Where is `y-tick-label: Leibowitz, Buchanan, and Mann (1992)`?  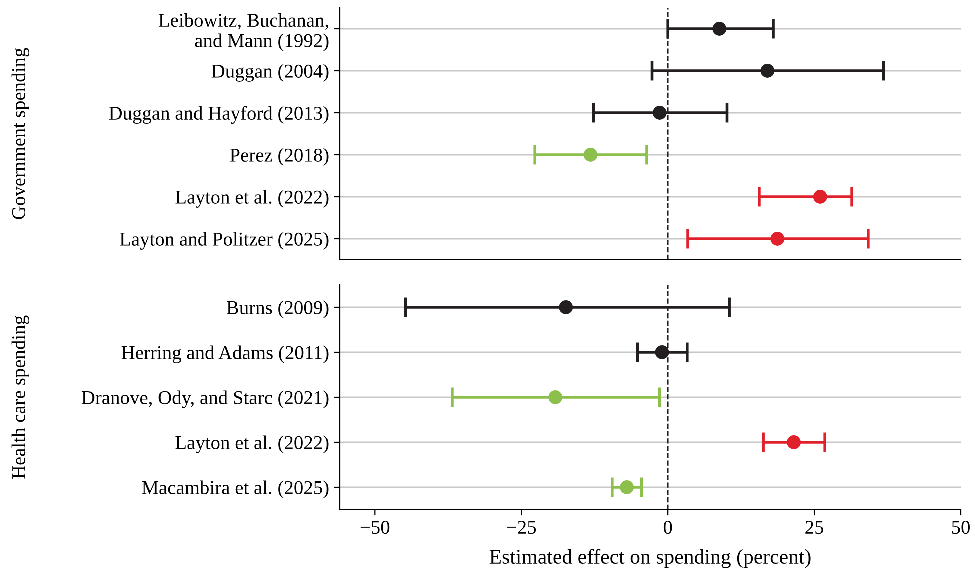
y-tick-label: Leibowitz, Buchanan, and Mann (1992) is located at coordinates (243, 32).